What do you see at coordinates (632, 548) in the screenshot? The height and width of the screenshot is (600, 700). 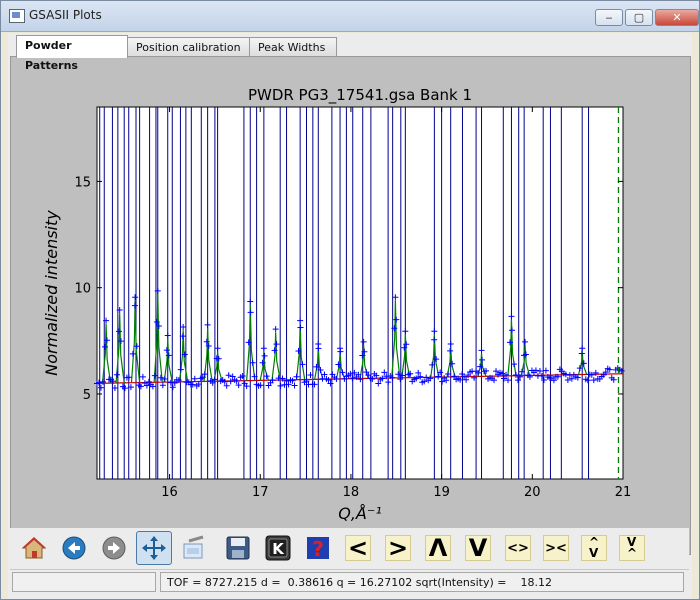 I see `shrink-y-button: V ^` at bounding box center [632, 548].